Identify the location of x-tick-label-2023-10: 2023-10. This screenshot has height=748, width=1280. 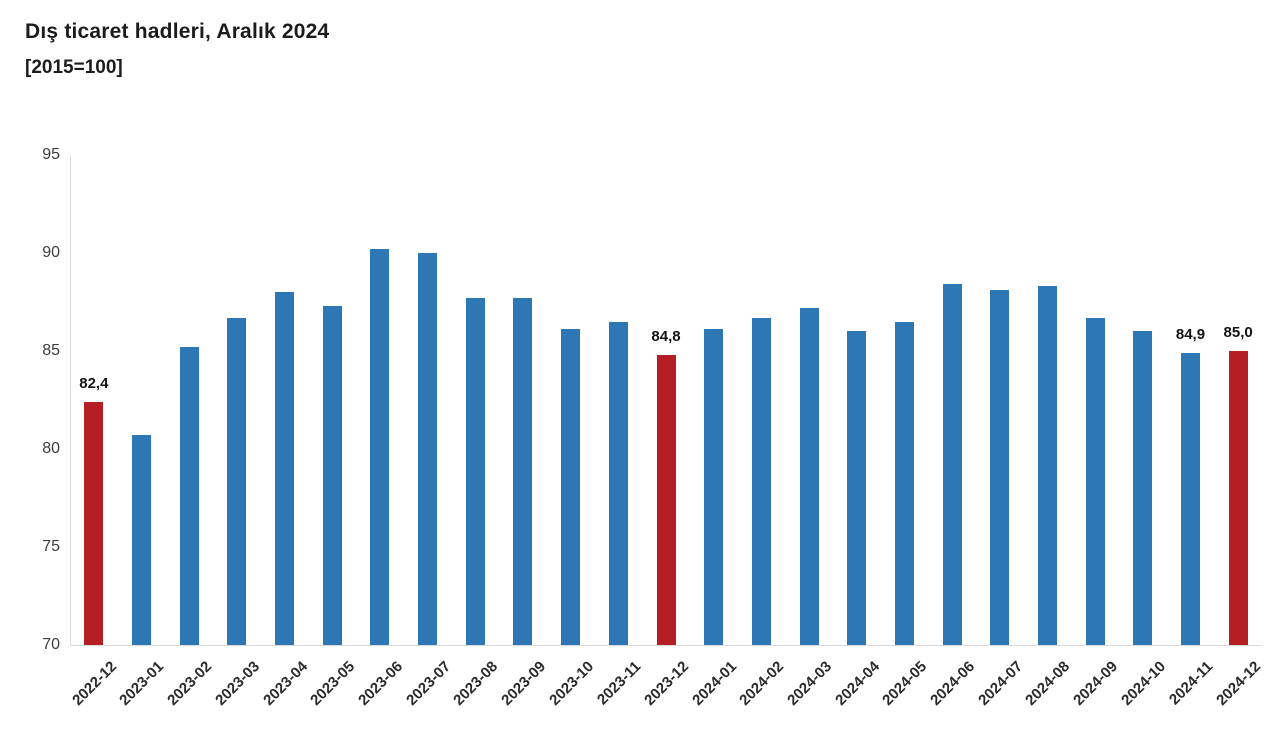
(571, 683).